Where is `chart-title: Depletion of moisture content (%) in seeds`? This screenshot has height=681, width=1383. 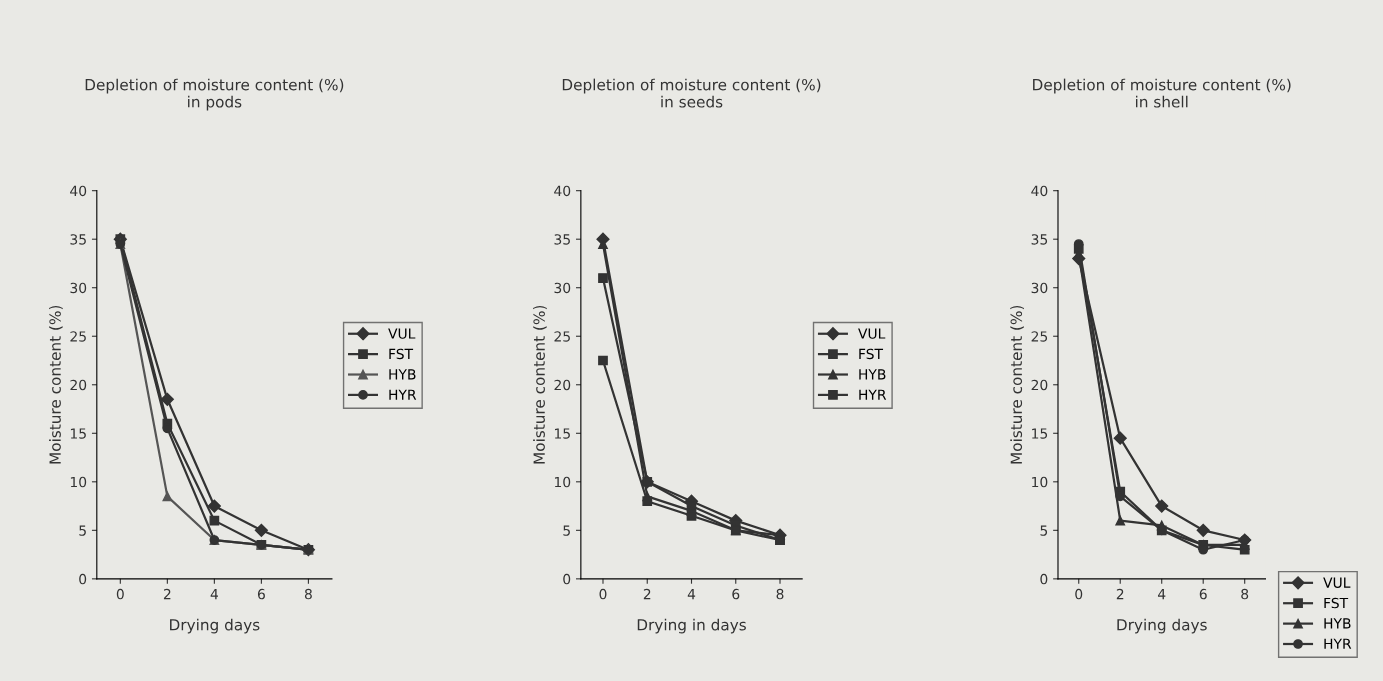
chart-title: Depletion of moisture content (%) in seeds is located at coordinates (691, 93).